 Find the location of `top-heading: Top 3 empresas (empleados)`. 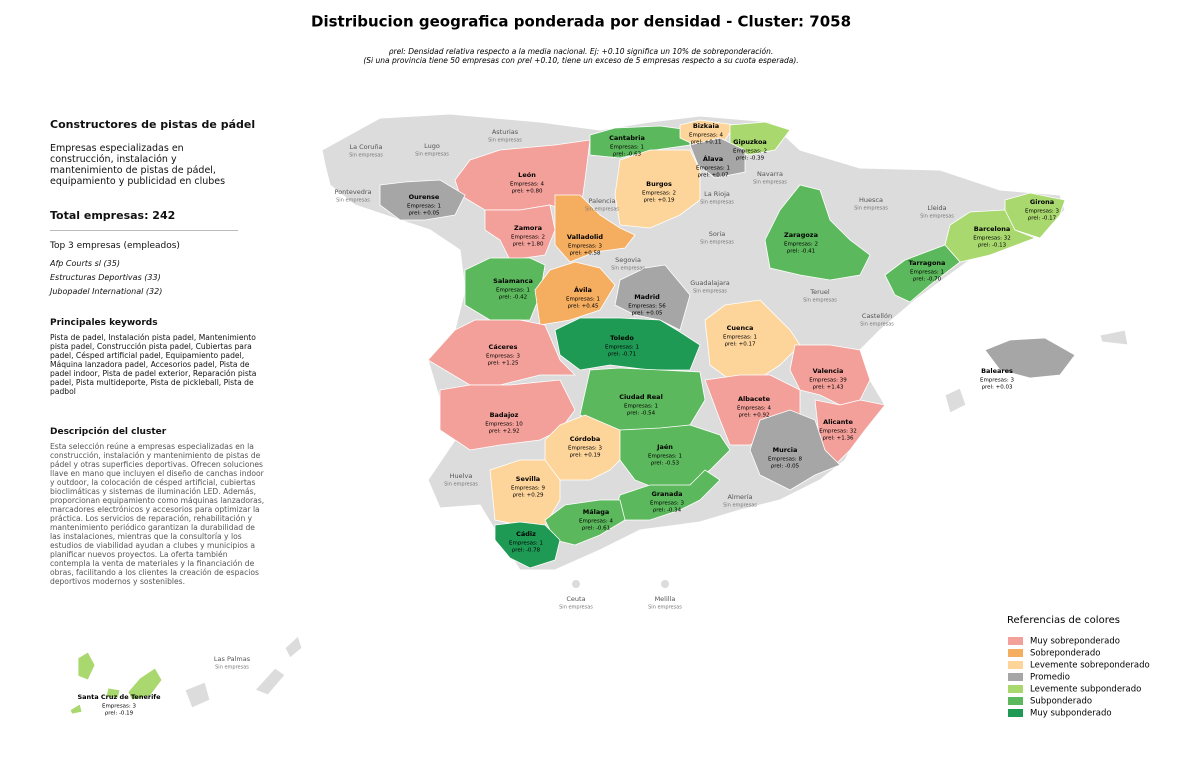

top-heading: Top 3 empresas (empleados) is located at coordinates (115, 246).